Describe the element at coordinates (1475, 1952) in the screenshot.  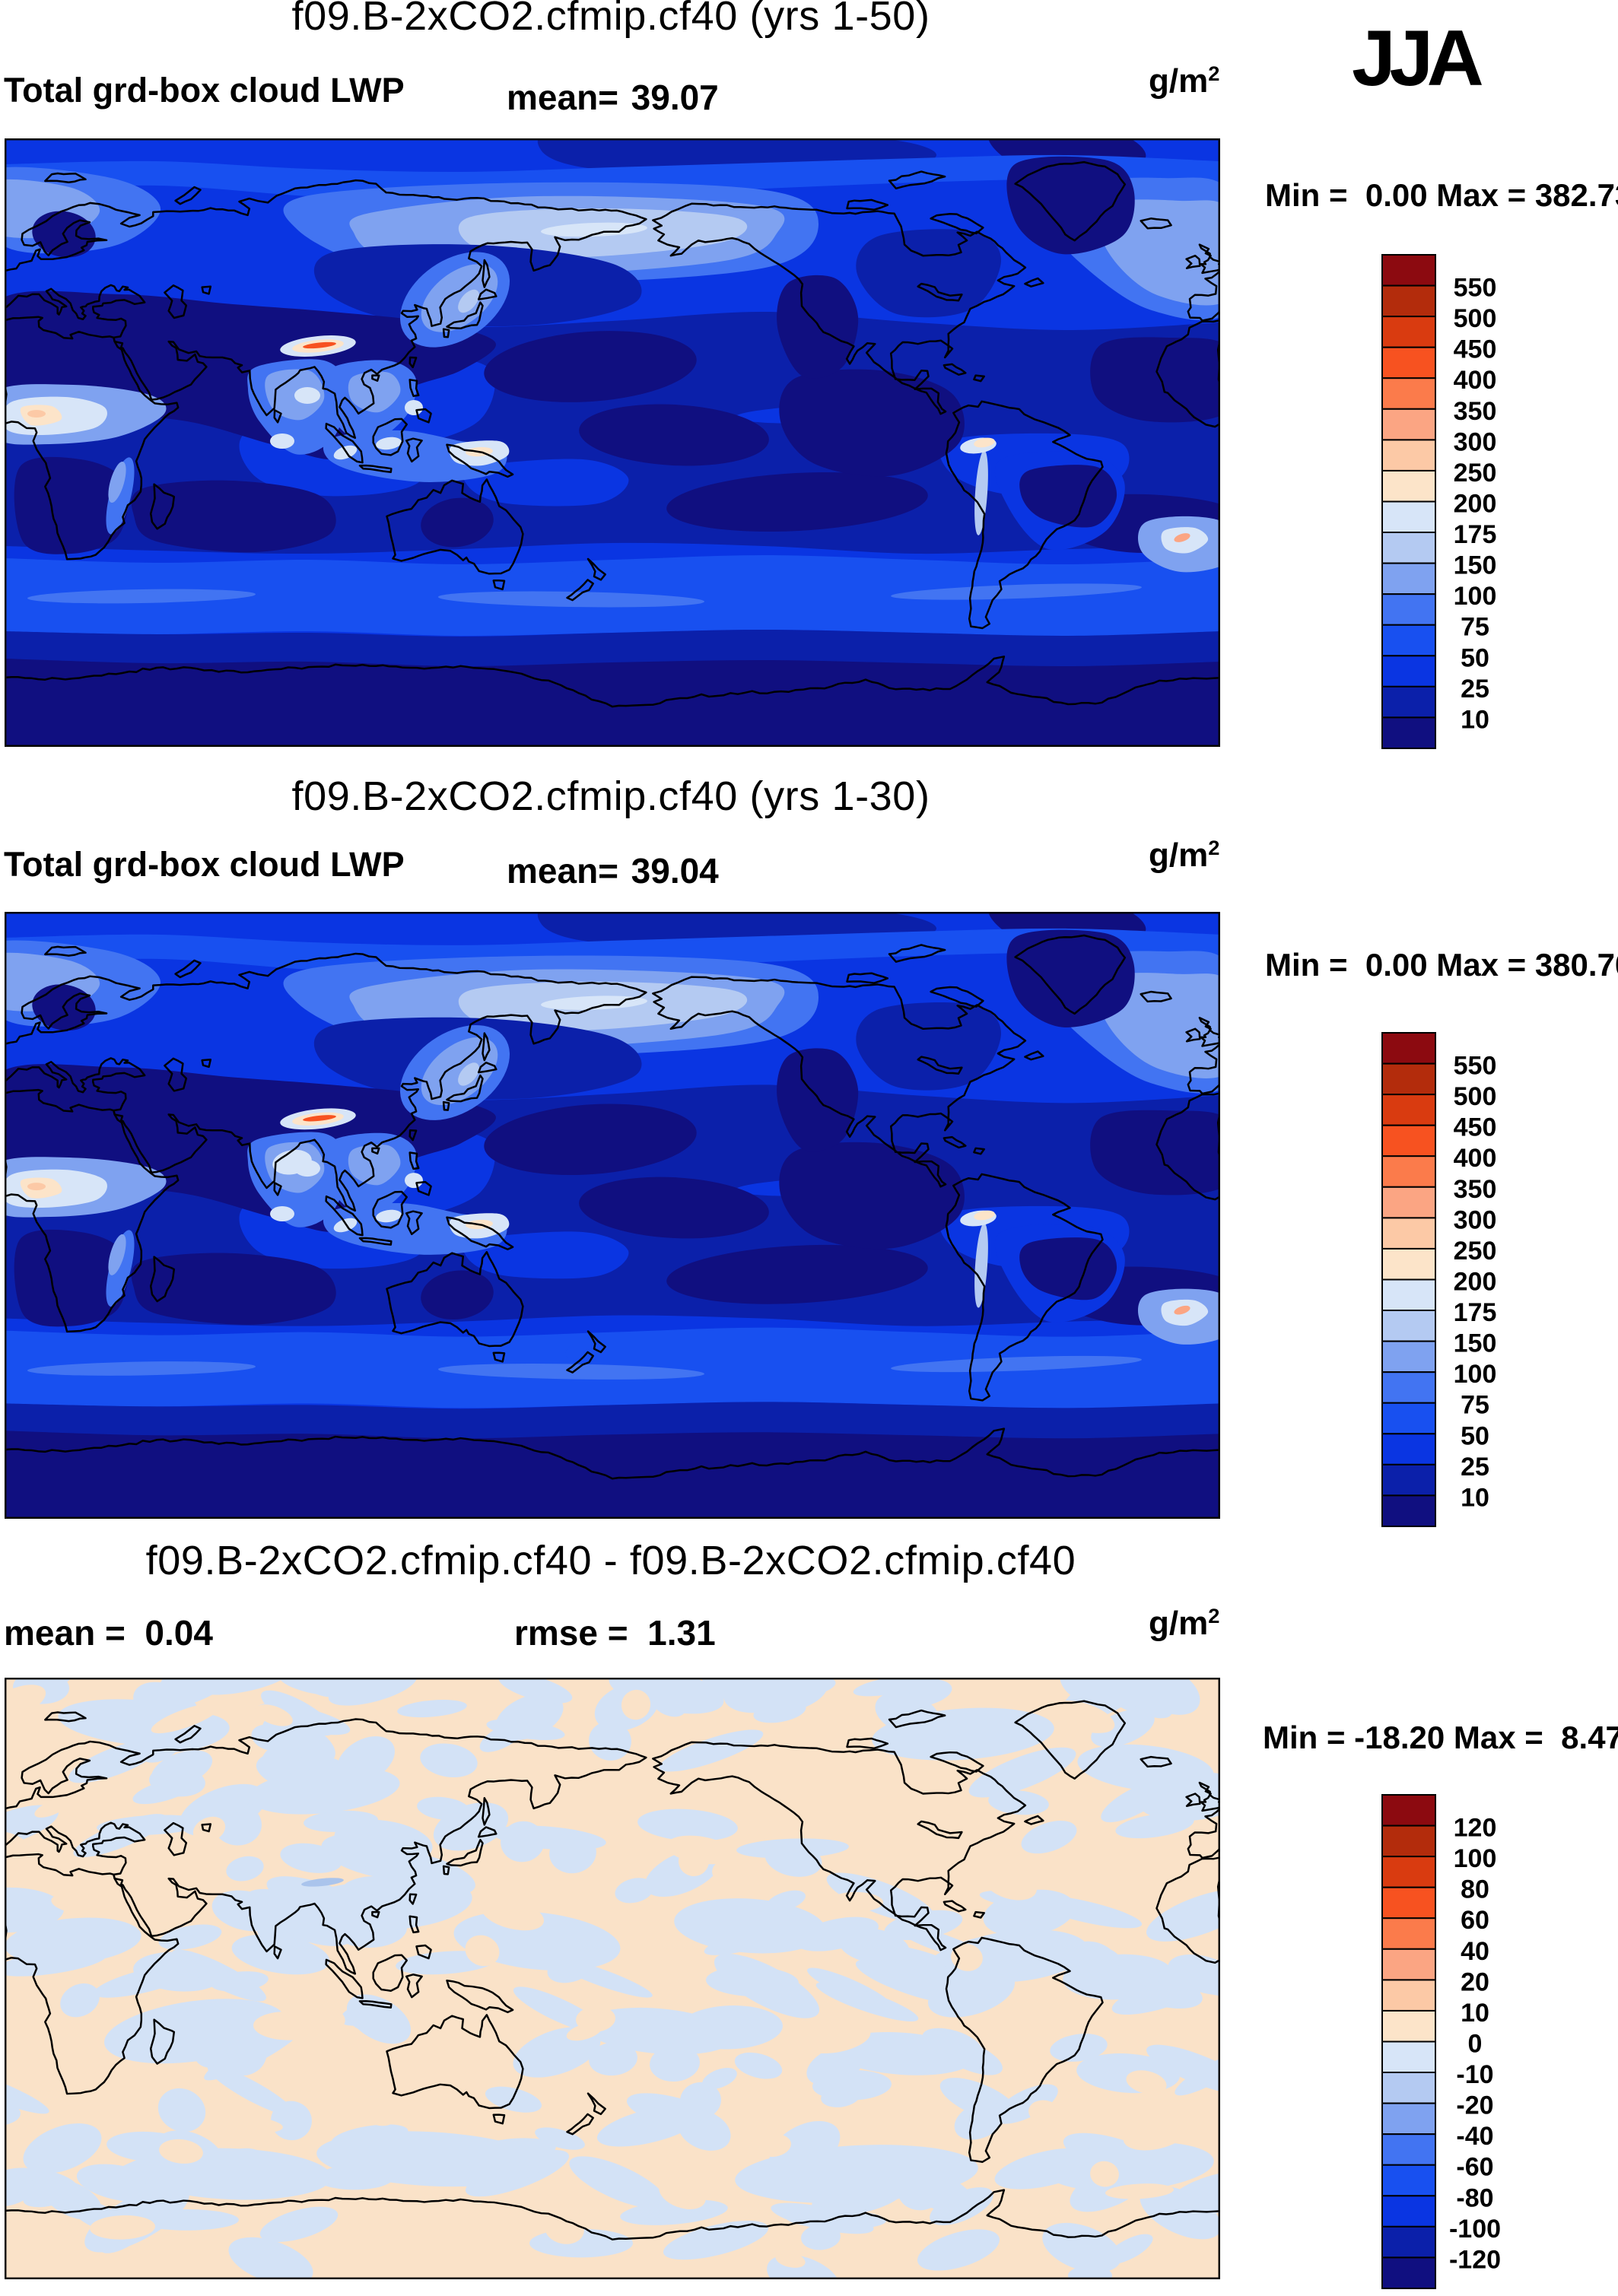
I see `svg-text: 40` at that location.